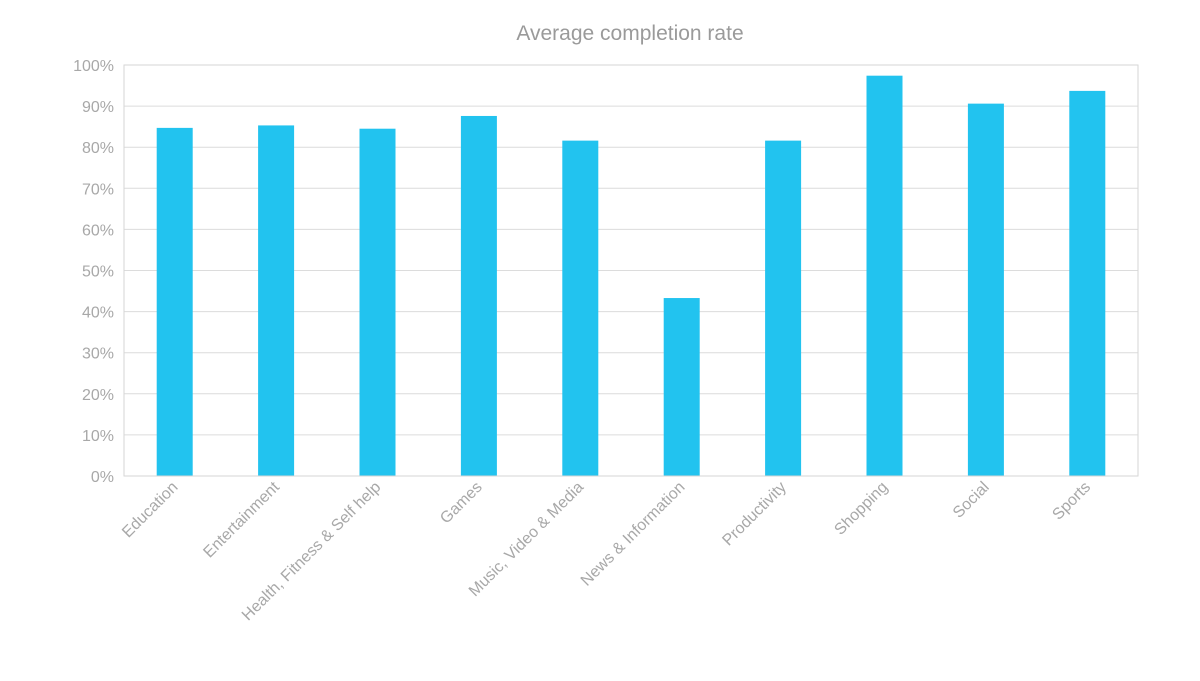 The width and height of the screenshot is (1200, 681). I want to click on chart-title: Average completion rate, so click(629, 33).